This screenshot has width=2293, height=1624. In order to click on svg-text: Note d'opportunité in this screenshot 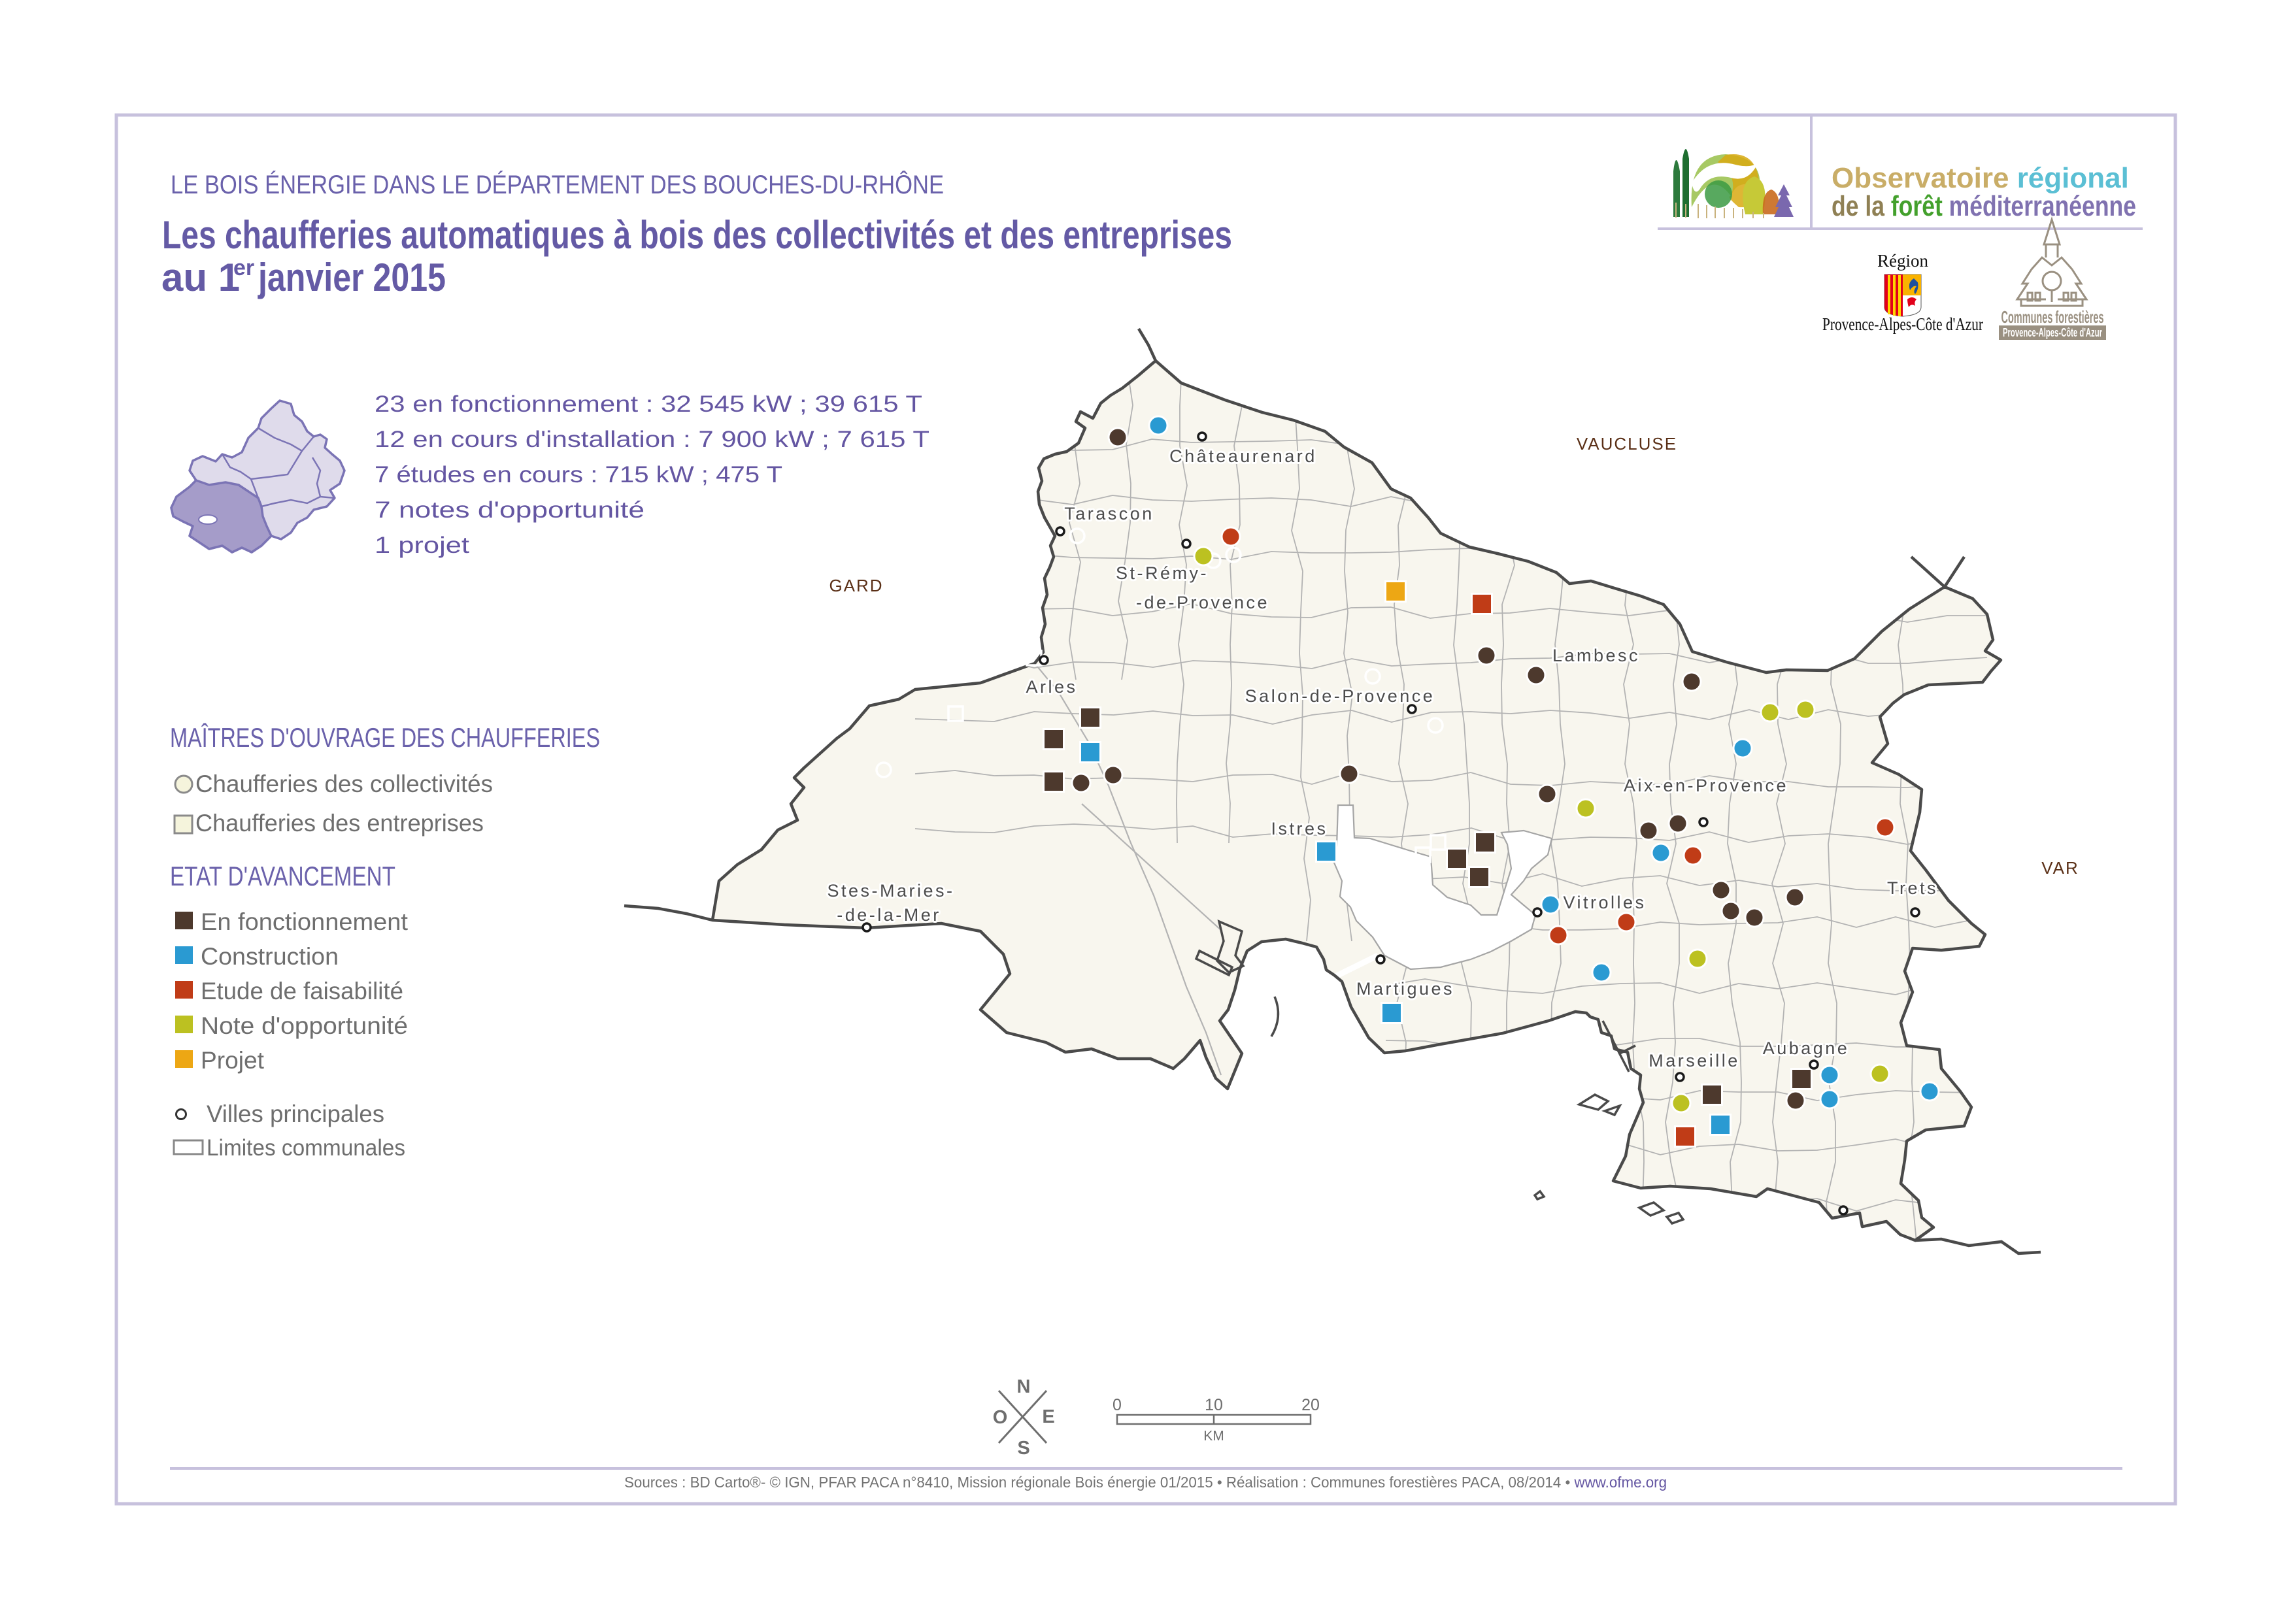, I will do `click(304, 1025)`.